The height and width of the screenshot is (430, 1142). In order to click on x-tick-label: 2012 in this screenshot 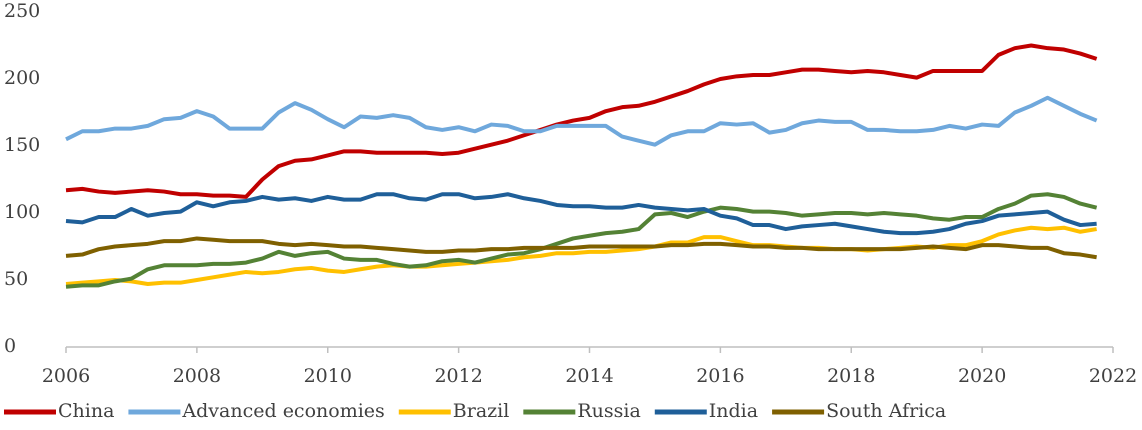, I will do `click(458, 376)`.